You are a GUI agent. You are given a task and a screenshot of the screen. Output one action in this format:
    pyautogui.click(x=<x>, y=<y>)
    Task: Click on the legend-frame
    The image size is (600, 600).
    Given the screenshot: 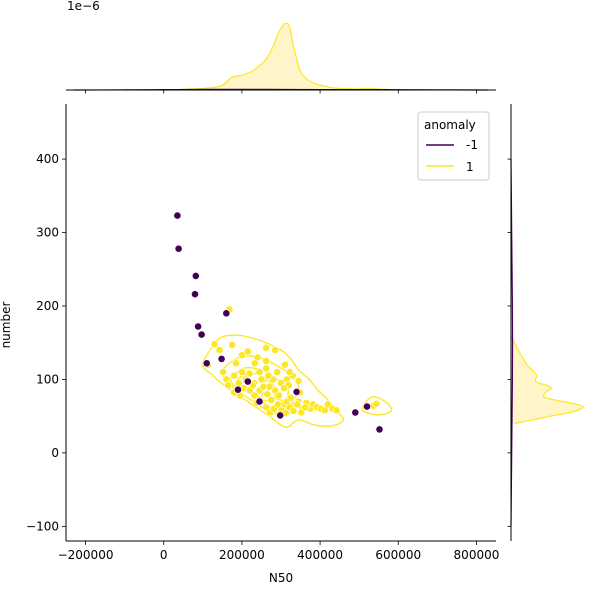 What is the action you would take?
    pyautogui.click(x=453, y=146)
    